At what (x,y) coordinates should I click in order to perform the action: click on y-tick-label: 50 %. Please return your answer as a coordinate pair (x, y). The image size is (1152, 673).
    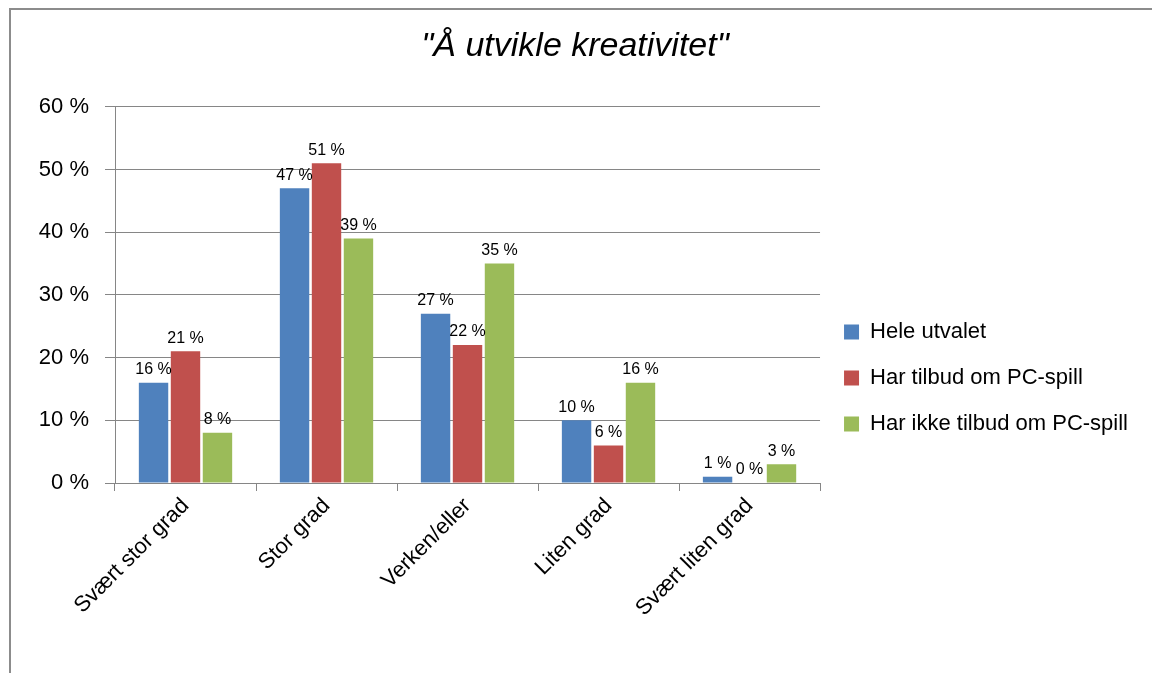
    Looking at the image, I should click on (63, 168).